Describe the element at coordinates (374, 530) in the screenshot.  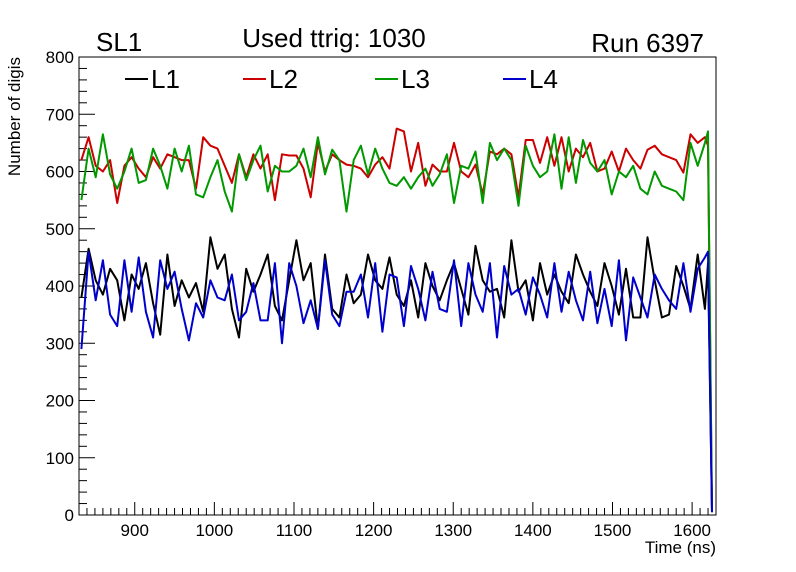
I see `x-tick-label-1200: 1200` at that location.